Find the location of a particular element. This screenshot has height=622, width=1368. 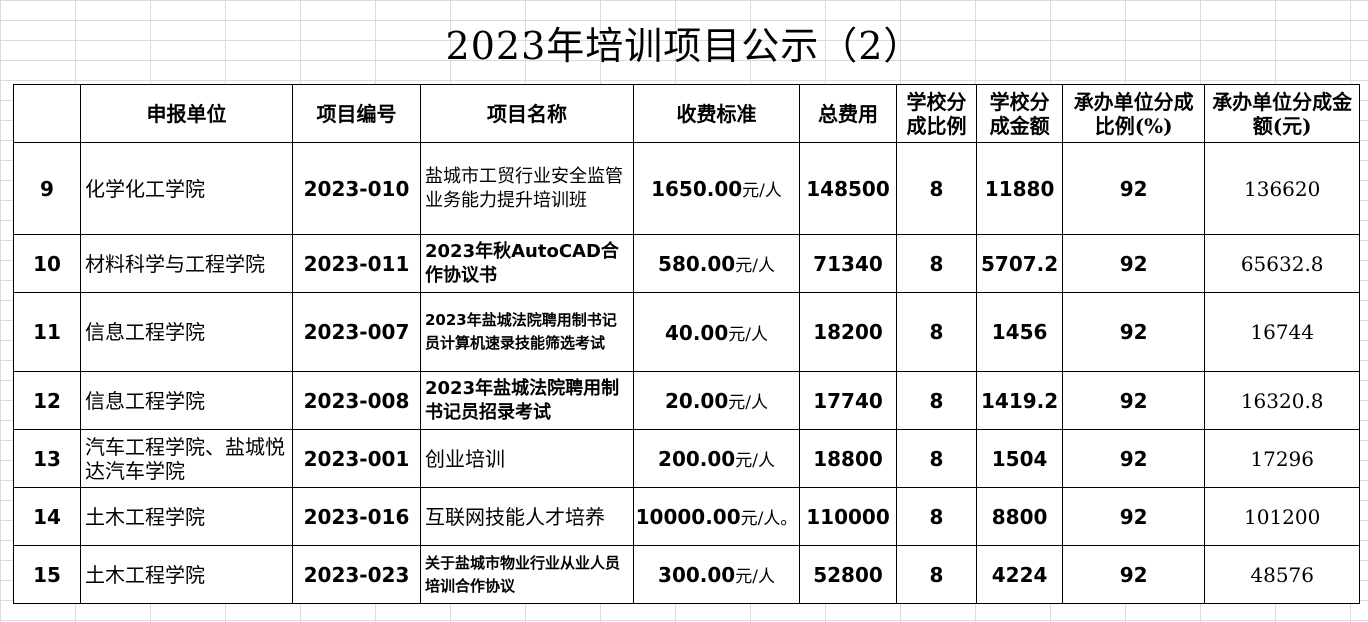

cell-fee: 300.00元/人 is located at coordinates (716, 574).